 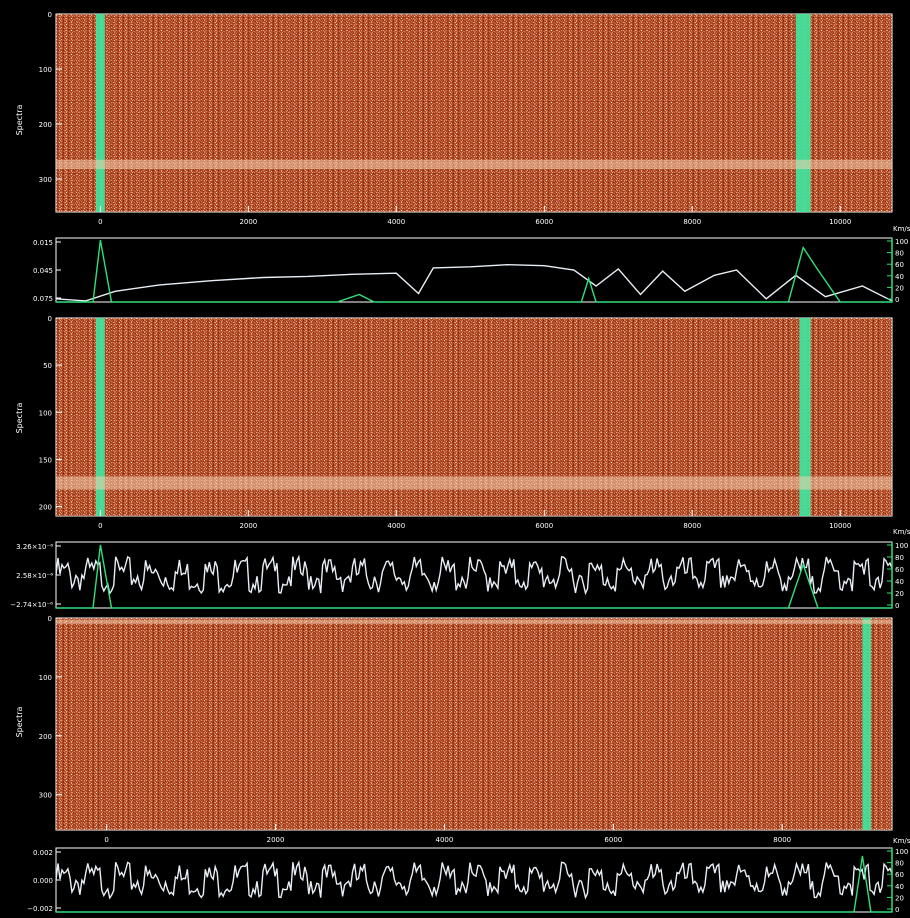 What do you see at coordinates (43, 881) in the screenshot?
I see `y-tick-label: 0.000` at bounding box center [43, 881].